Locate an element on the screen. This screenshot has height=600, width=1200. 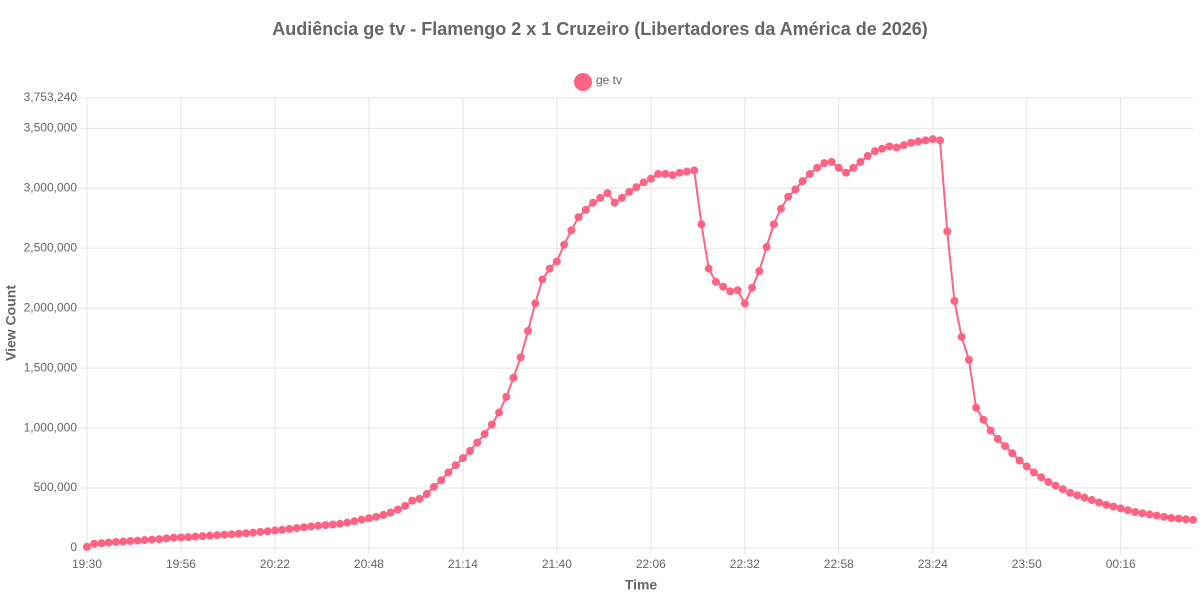
x-tick-label: 20:48 is located at coordinates (369, 564).